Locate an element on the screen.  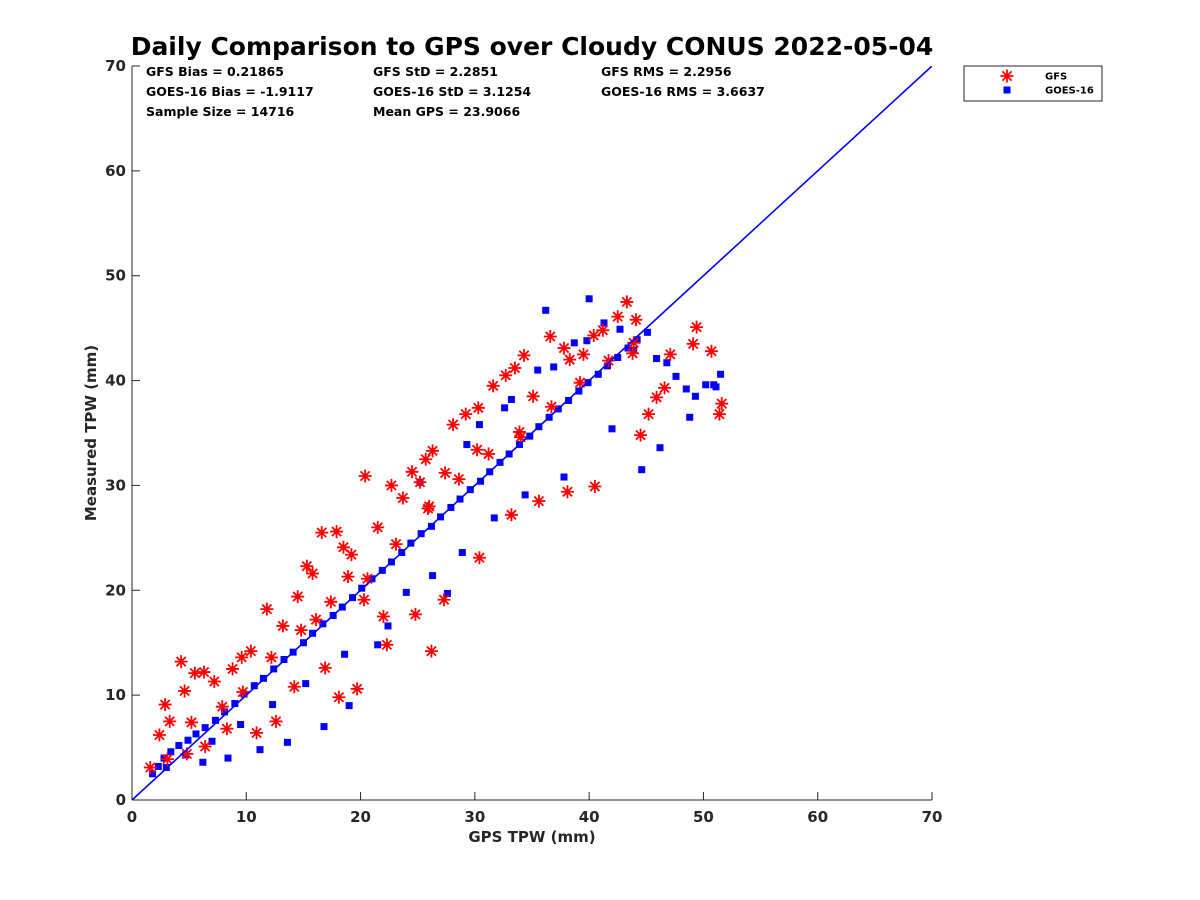
stat-text: GOES-16 Bias = -1.9117 is located at coordinates (230, 91).